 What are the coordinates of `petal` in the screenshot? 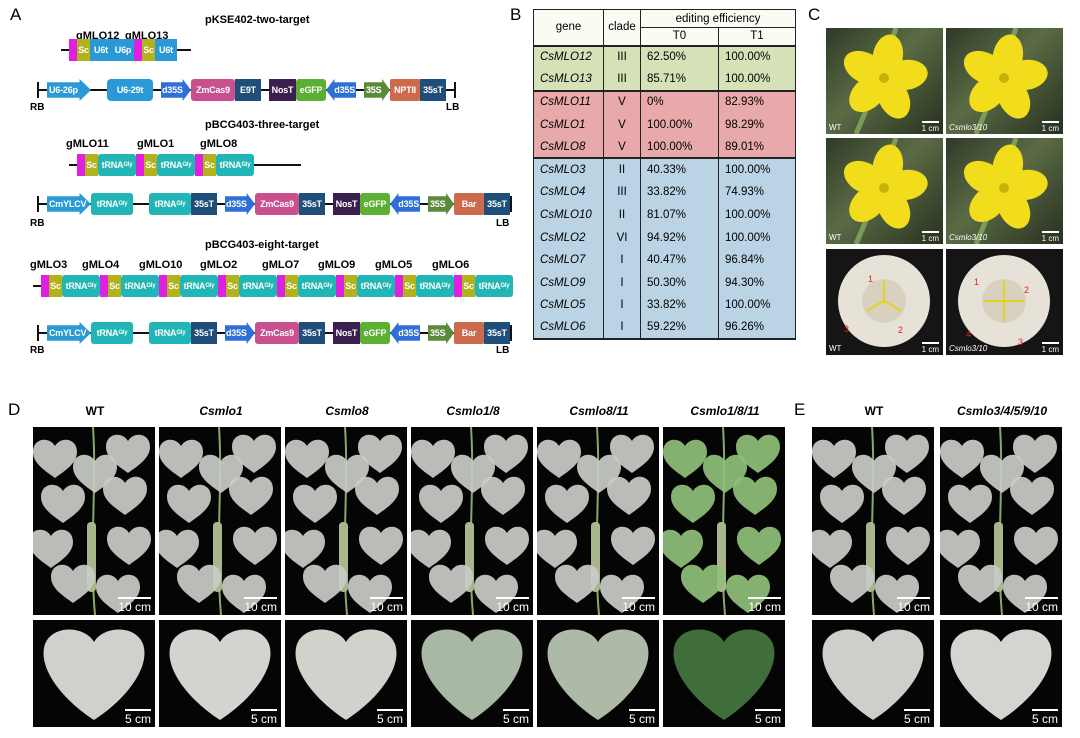 It's located at (988, 203).